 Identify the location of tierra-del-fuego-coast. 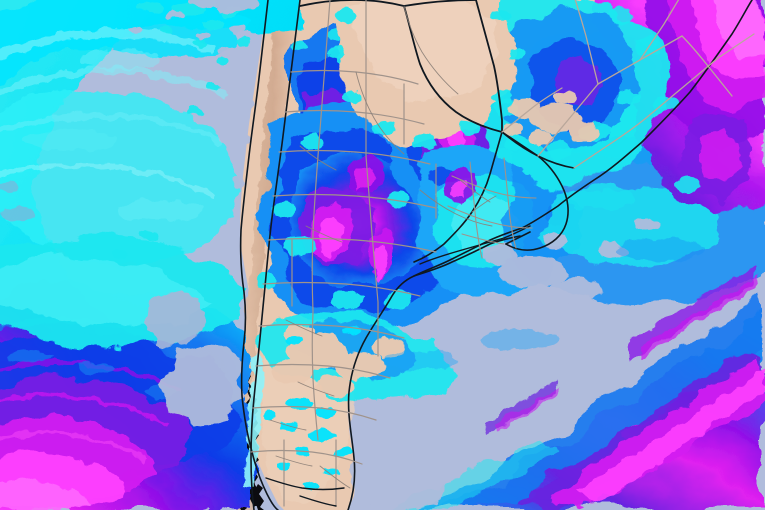
(305, 492).